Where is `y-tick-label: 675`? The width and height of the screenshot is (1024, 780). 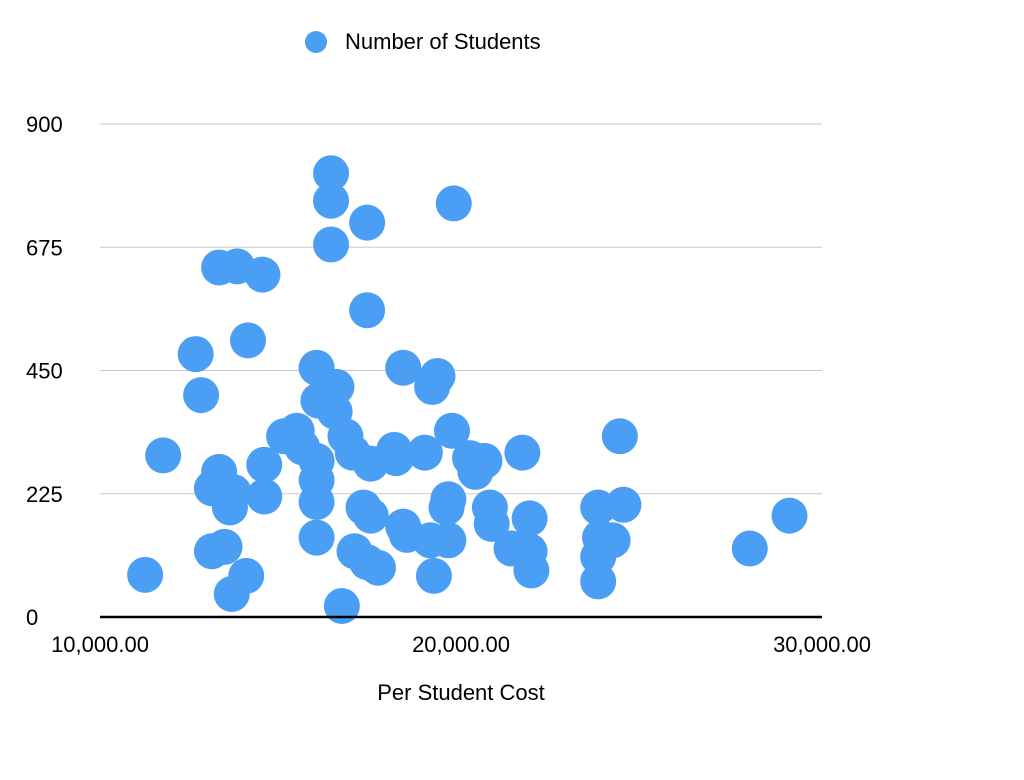
y-tick-label: 675 is located at coordinates (44, 247).